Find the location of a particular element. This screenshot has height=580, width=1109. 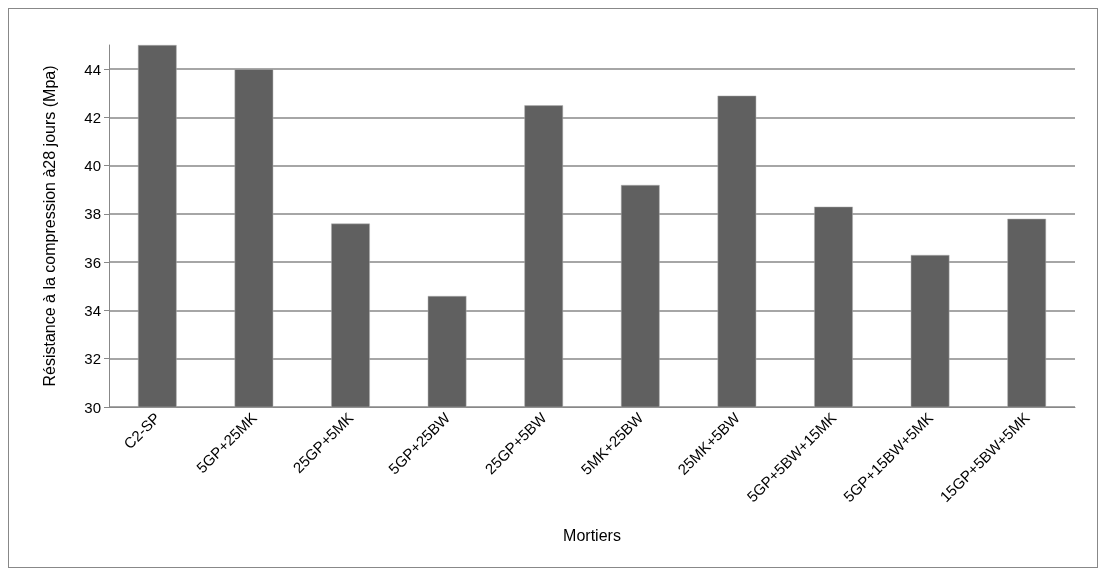

y-tick-label: 42 is located at coordinates (92, 117).